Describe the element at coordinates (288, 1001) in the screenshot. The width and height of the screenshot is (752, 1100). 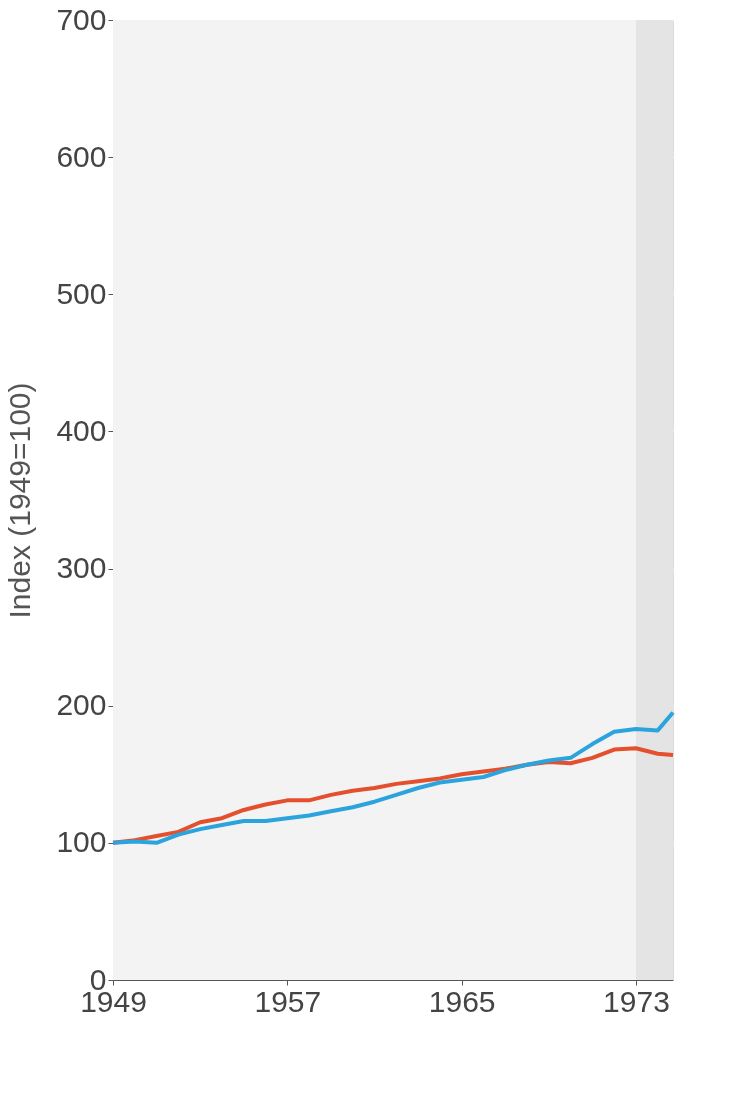
I see `x-tick-label: 1957` at that location.